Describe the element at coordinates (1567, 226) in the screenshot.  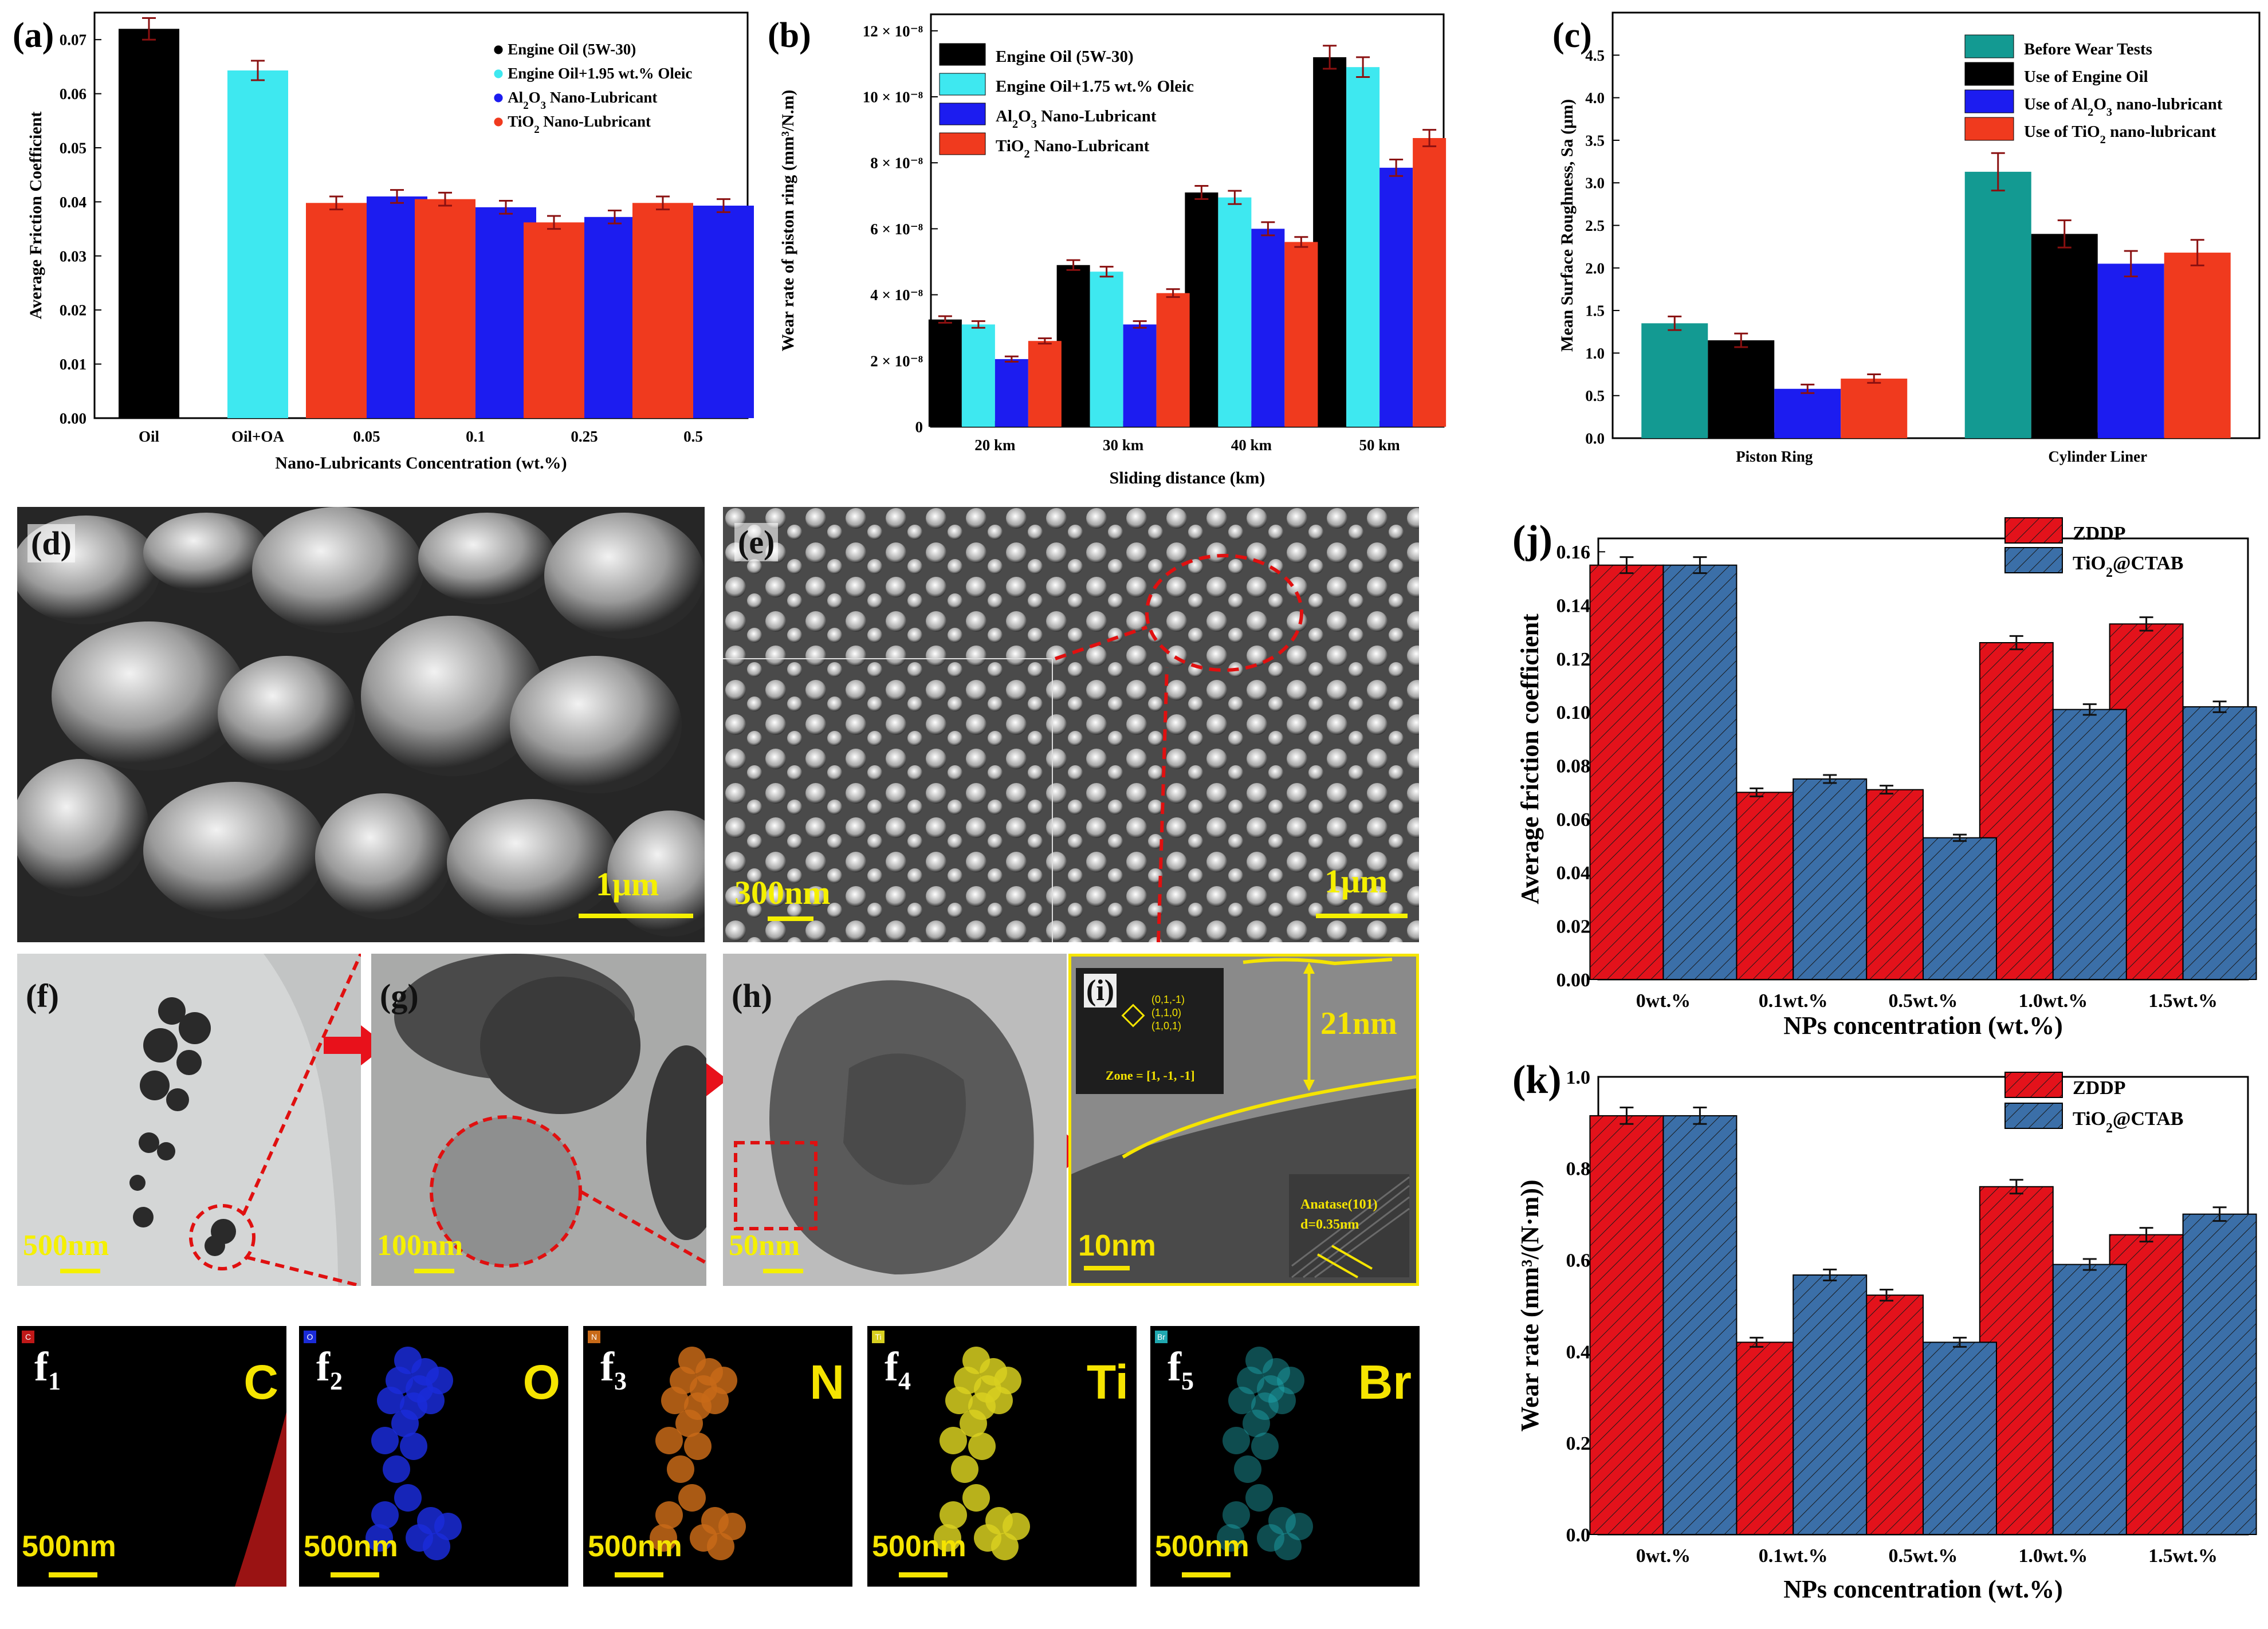
I see `y-axis-label: Mean Surface Roughness, Sa (μm)` at that location.